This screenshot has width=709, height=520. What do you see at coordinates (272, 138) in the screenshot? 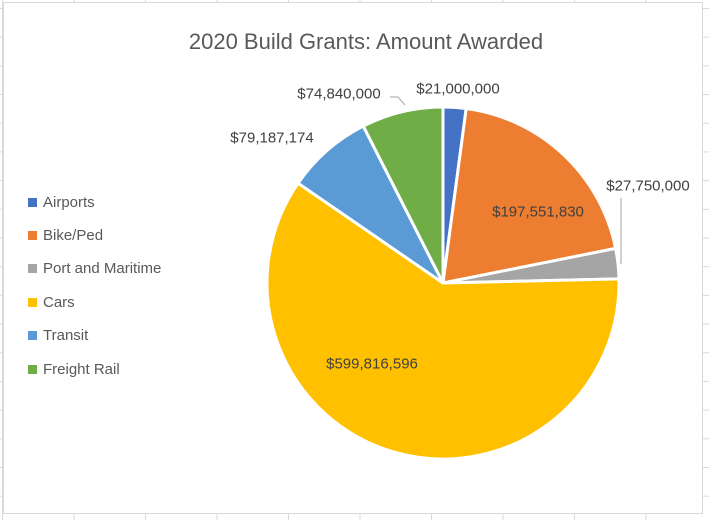
I see `data-label-transit: $79,187,174` at bounding box center [272, 138].